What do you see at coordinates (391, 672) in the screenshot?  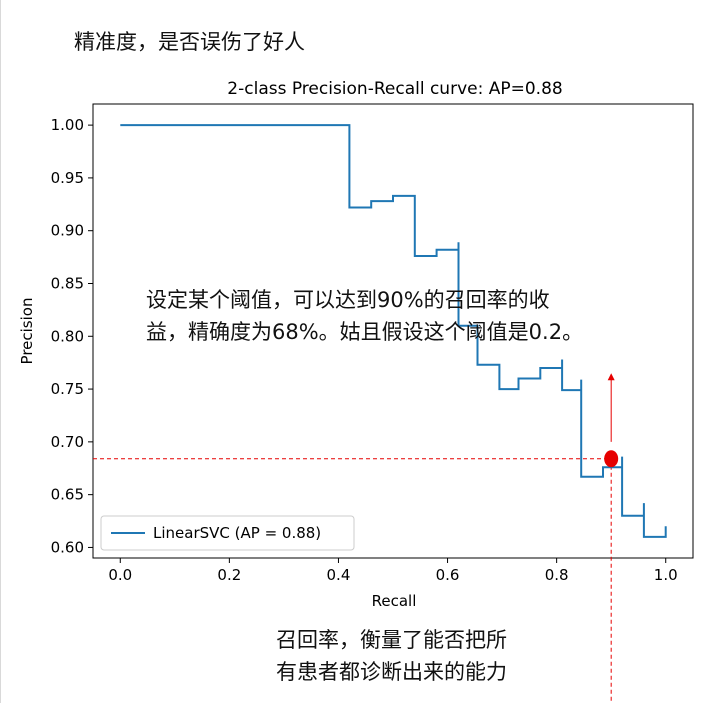 I see `note-line: 有患者都诊断出来的能力` at bounding box center [391, 672].